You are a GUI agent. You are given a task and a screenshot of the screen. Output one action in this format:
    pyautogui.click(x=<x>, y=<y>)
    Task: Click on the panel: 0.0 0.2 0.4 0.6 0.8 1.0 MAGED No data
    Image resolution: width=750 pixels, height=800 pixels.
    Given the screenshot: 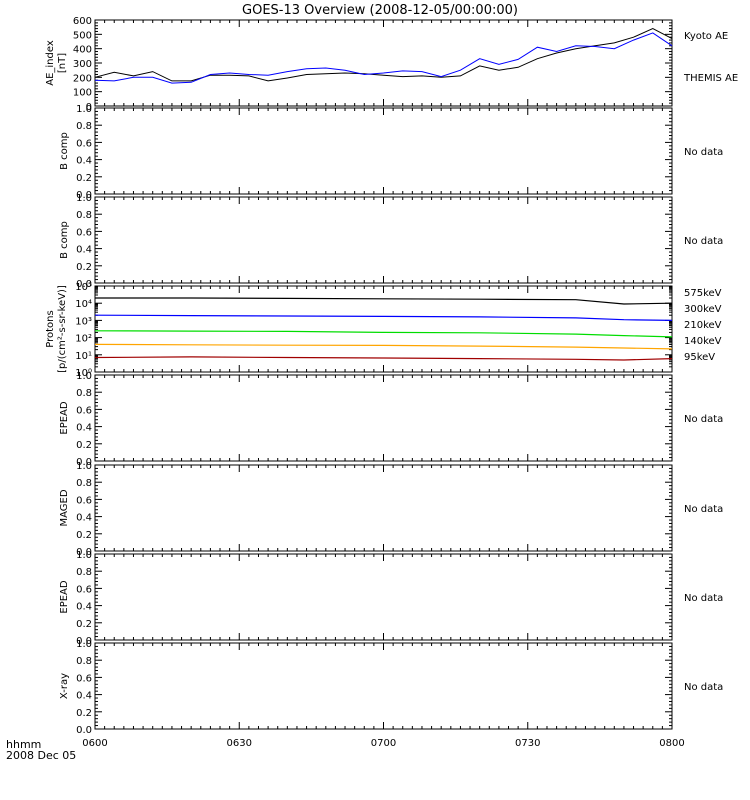 What is the action you would take?
    pyautogui.click(x=391, y=509)
    